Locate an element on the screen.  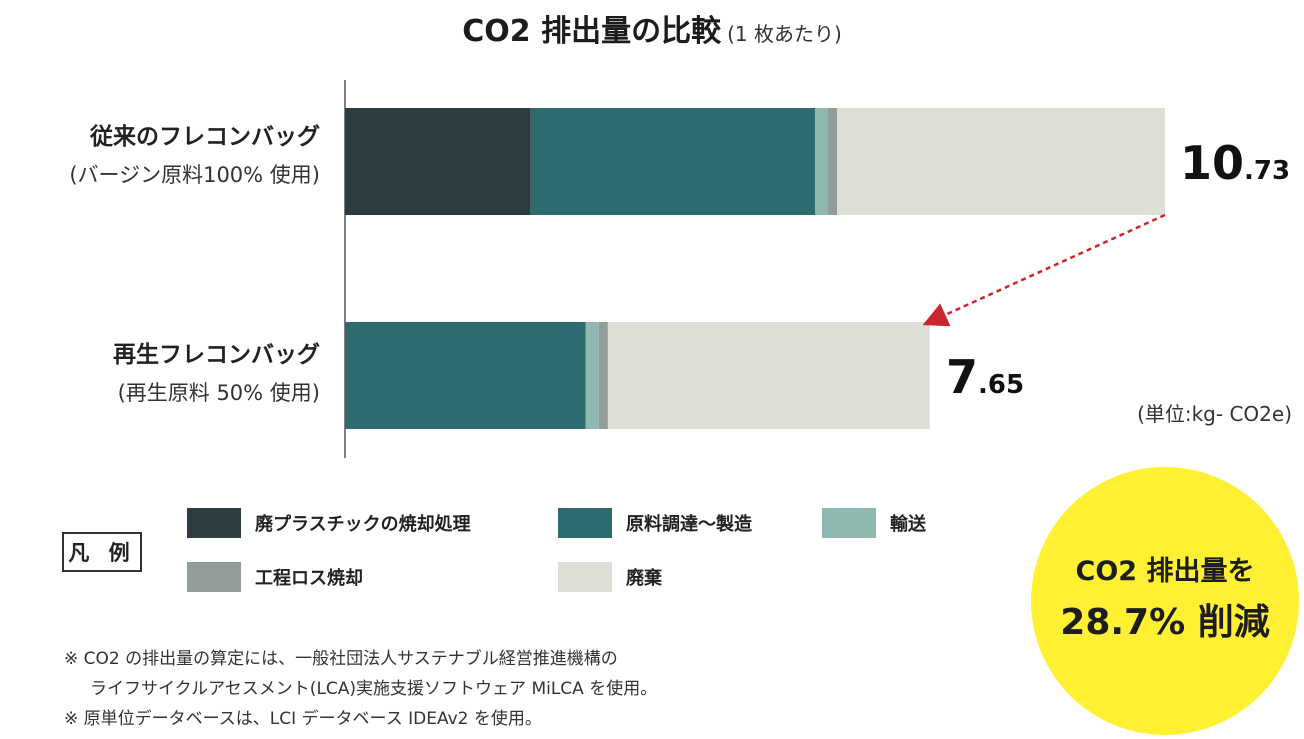
legend-item-materials: 原料調達〜製造 is located at coordinates (655, 523).